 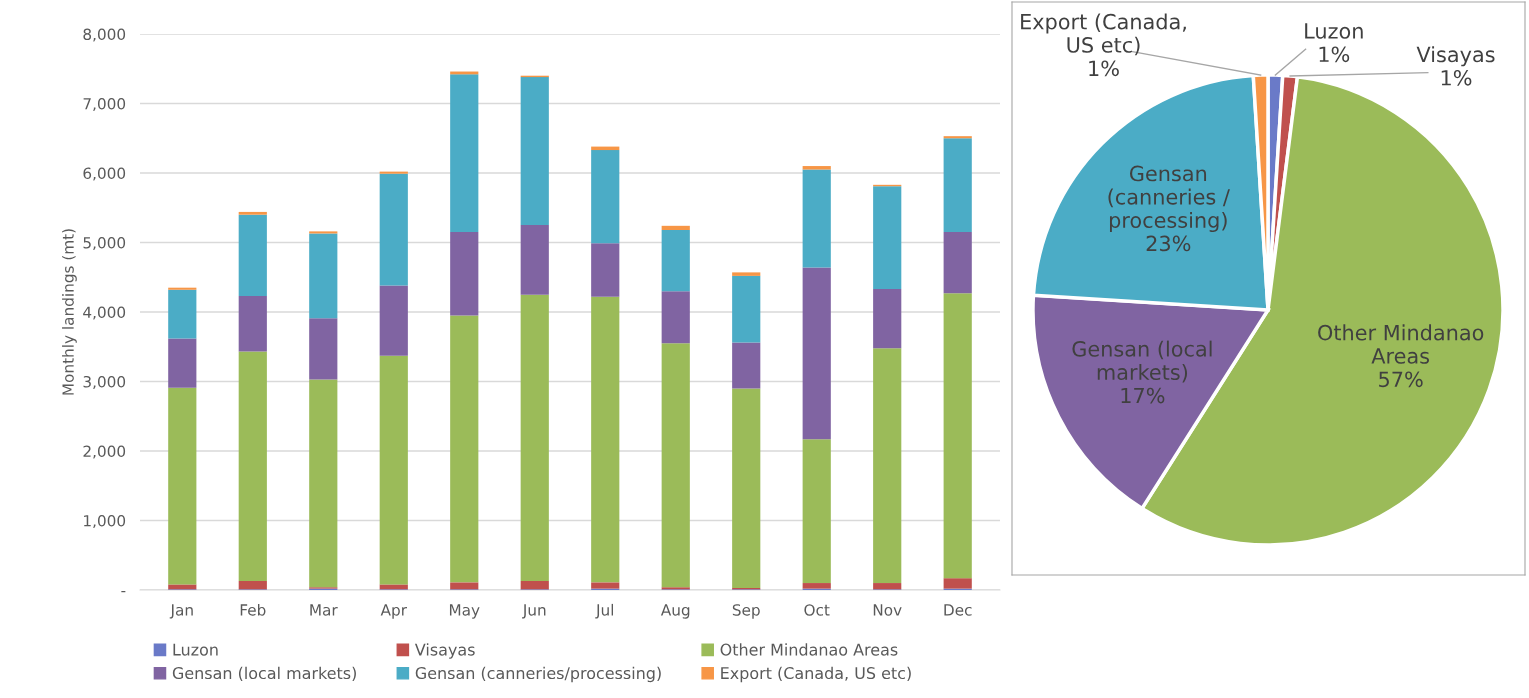 What do you see at coordinates (324, 610) in the screenshot?
I see `x-tick-label: Mar` at bounding box center [324, 610].